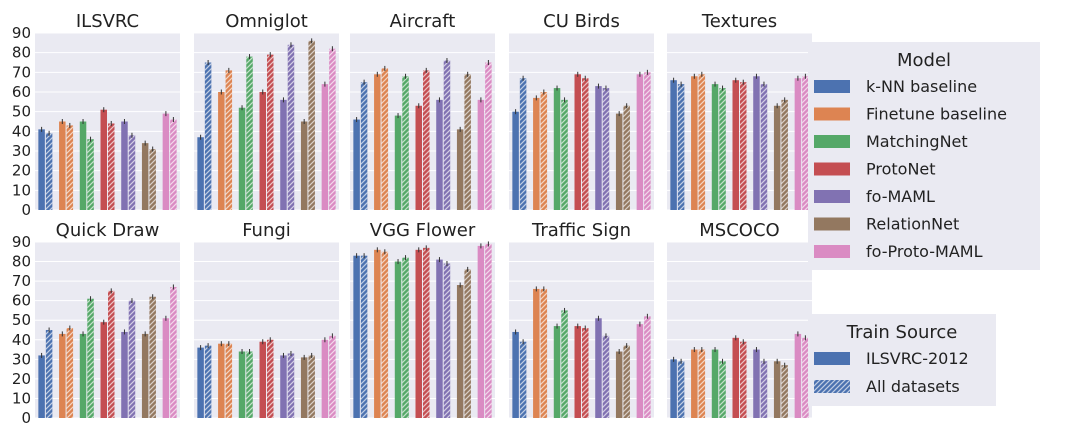  I want to click on legend-entry-label: ProtoNet, so click(901, 169).